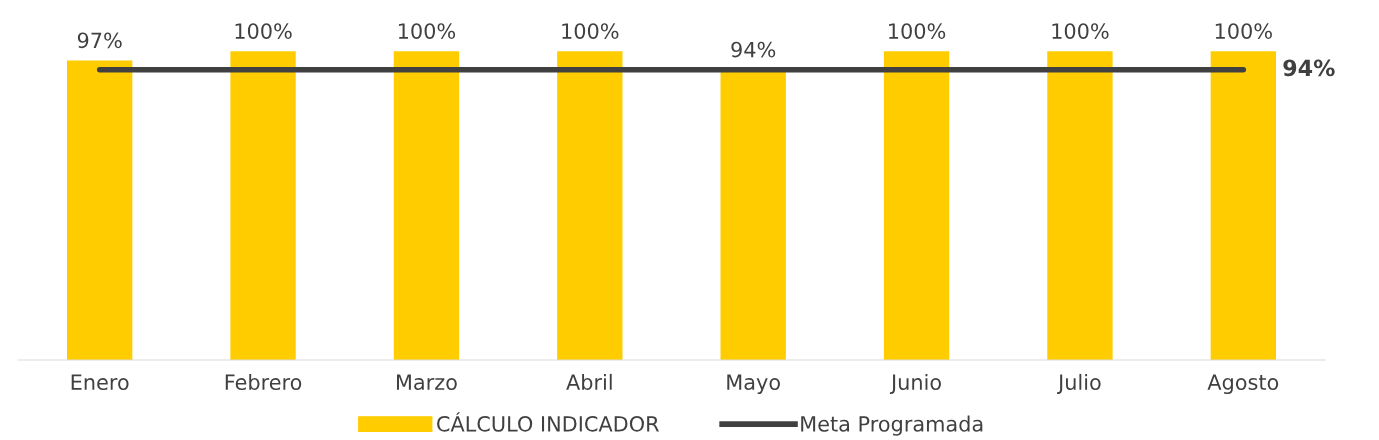  I want to click on x-tick-label: Marzo, so click(426, 382).